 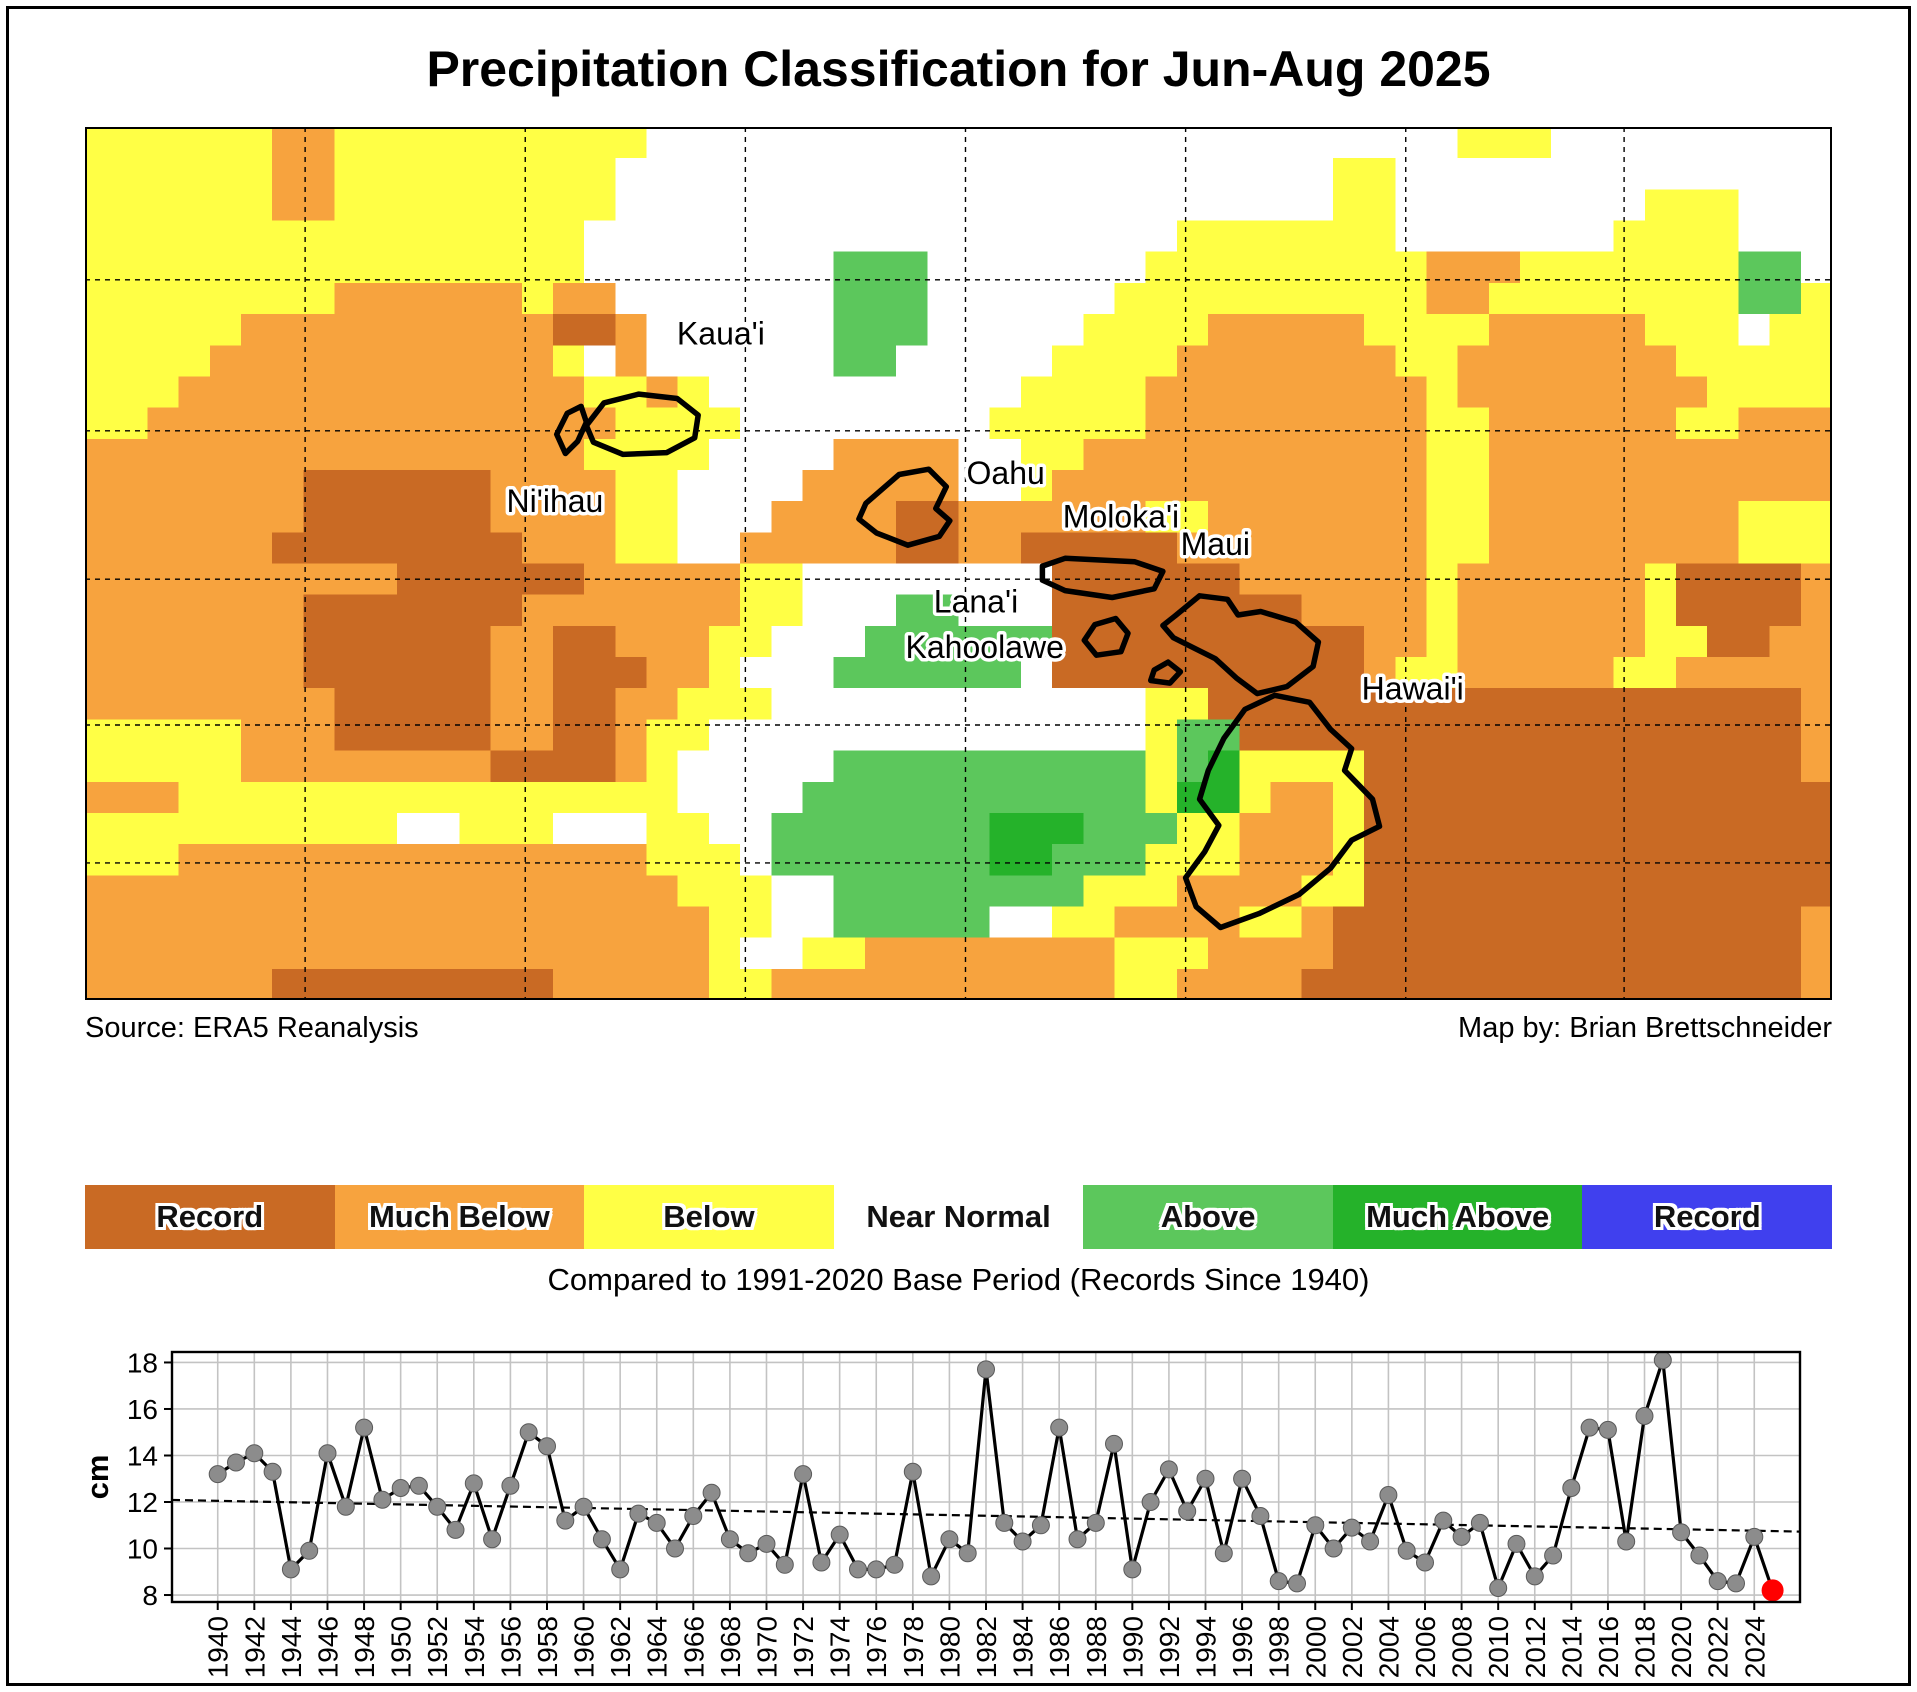 What do you see at coordinates (1571, 1647) in the screenshot?
I see `svg-text: 2014` at bounding box center [1571, 1647].